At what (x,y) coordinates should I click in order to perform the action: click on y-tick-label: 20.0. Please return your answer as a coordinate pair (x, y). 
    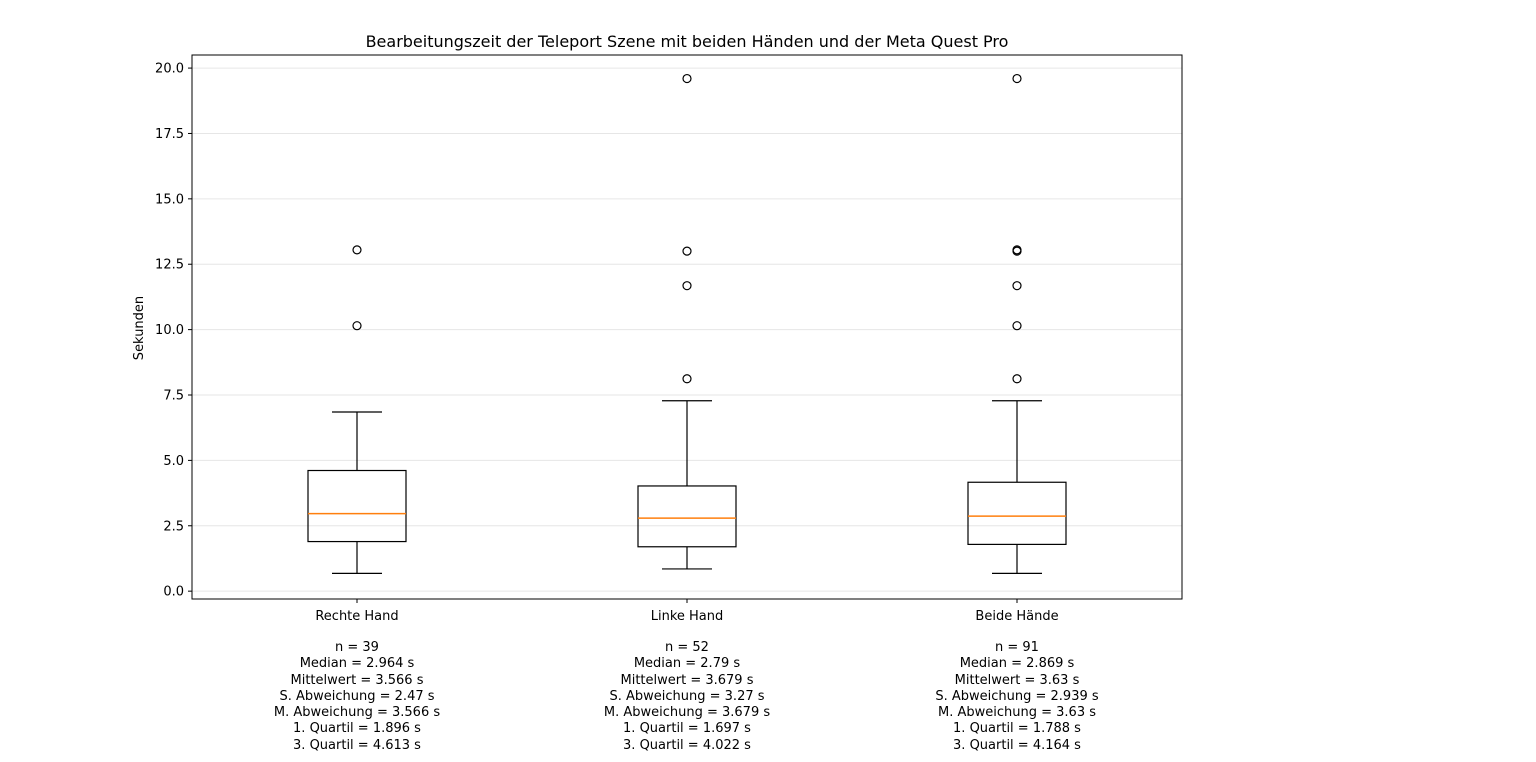
    Looking at the image, I should click on (169, 69).